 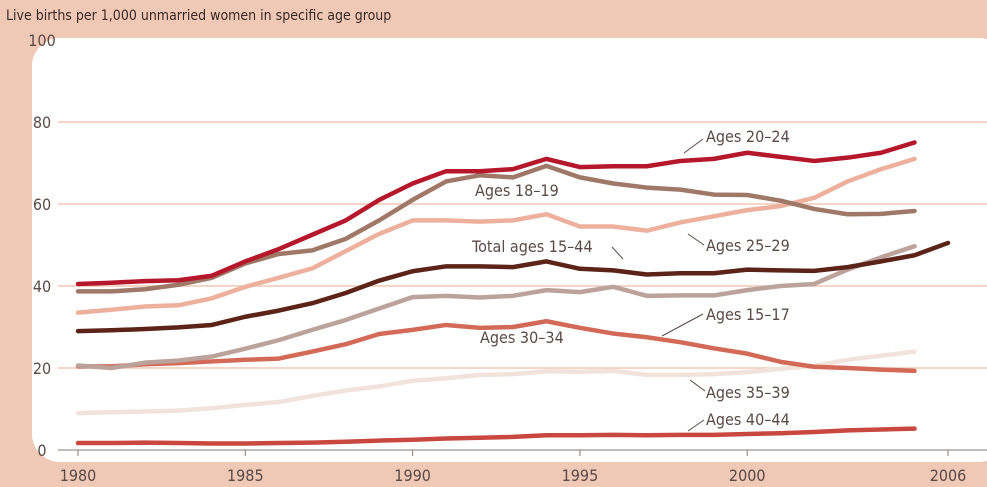 What do you see at coordinates (747, 475) in the screenshot?
I see `x-tick-label: 2000` at bounding box center [747, 475].